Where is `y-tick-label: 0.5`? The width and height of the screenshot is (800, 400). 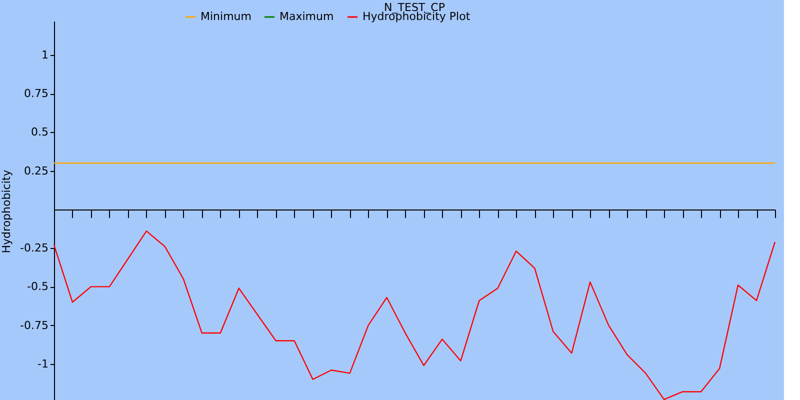
y-tick-label: 0.5 is located at coordinates (39, 132).